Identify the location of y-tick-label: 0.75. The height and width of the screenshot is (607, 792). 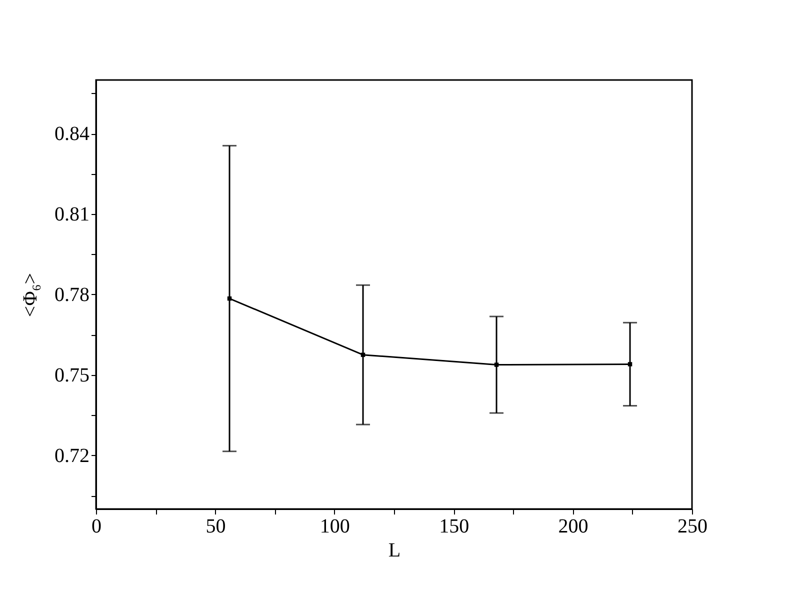
(72, 375).